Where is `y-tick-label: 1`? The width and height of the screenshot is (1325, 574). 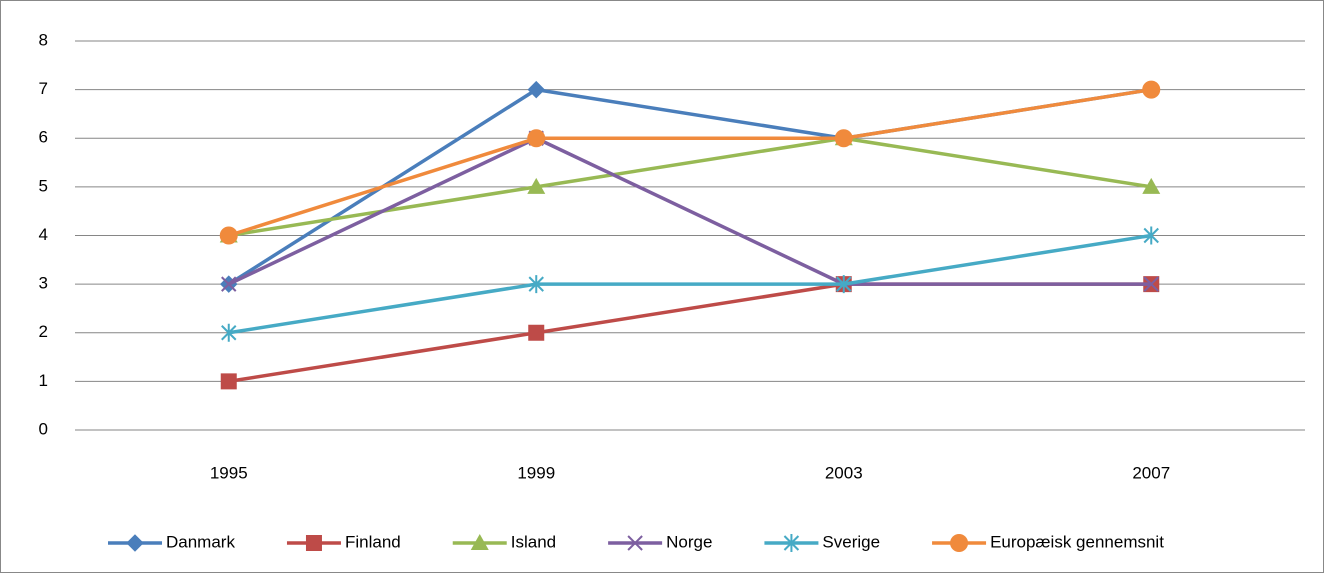 y-tick-label: 1 is located at coordinates (43, 380).